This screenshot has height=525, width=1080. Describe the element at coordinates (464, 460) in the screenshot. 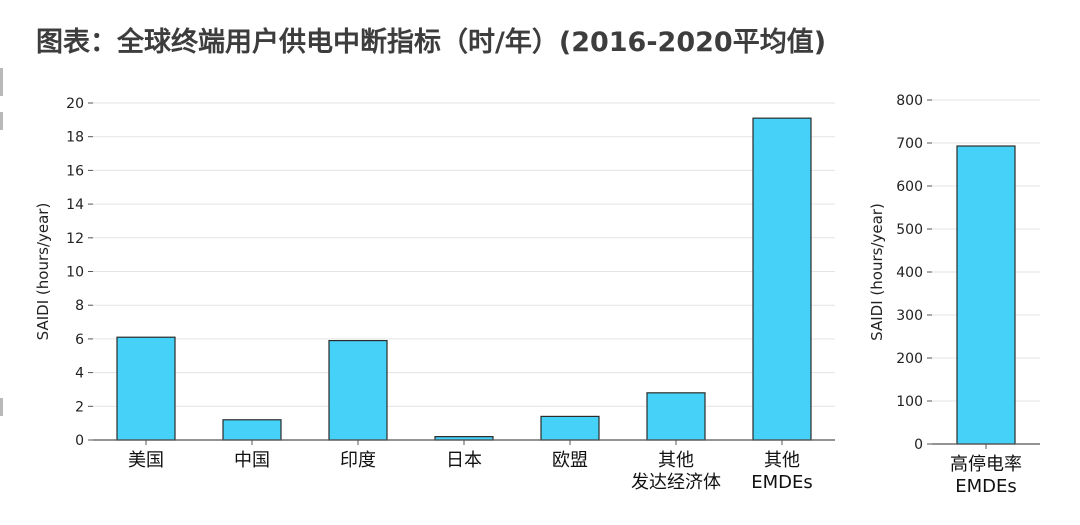

I see `x-category-label: 日本` at that location.